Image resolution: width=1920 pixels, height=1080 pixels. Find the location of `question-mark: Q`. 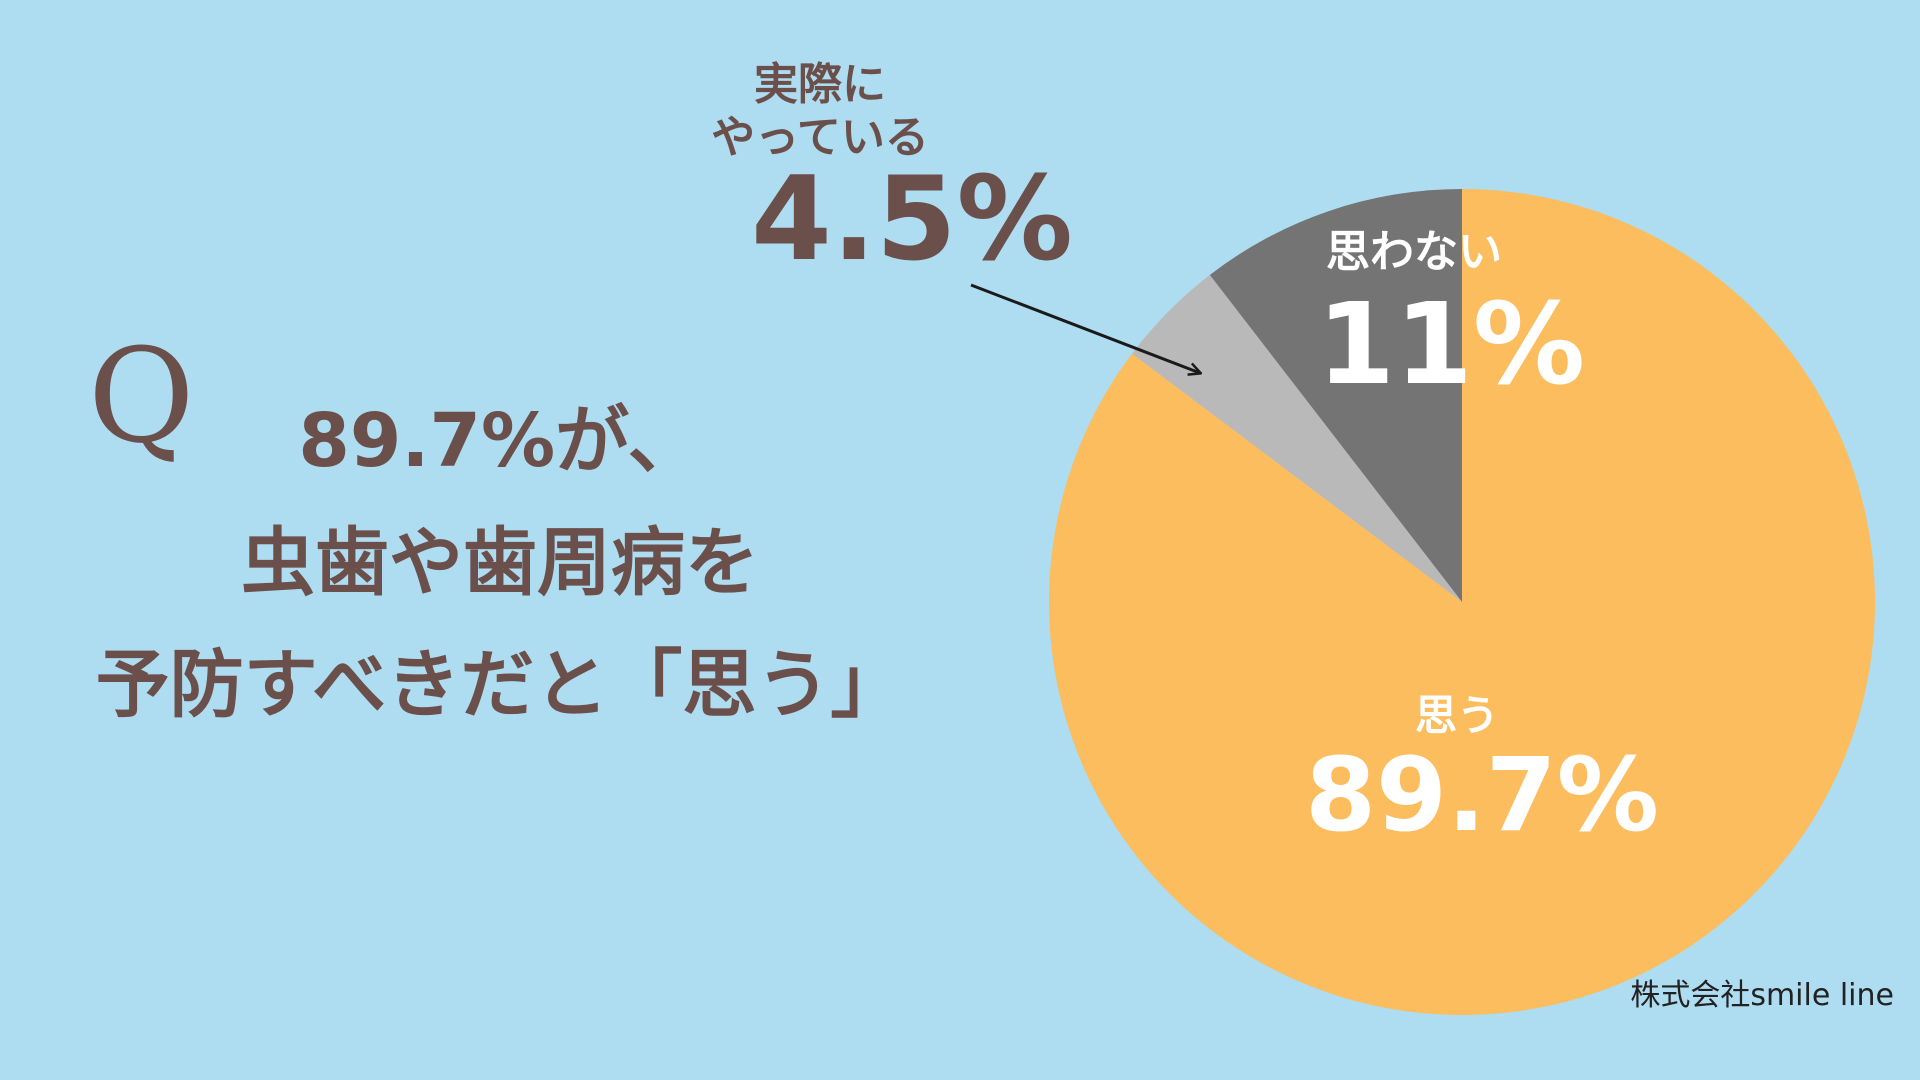

question-mark: Q is located at coordinates (141, 396).